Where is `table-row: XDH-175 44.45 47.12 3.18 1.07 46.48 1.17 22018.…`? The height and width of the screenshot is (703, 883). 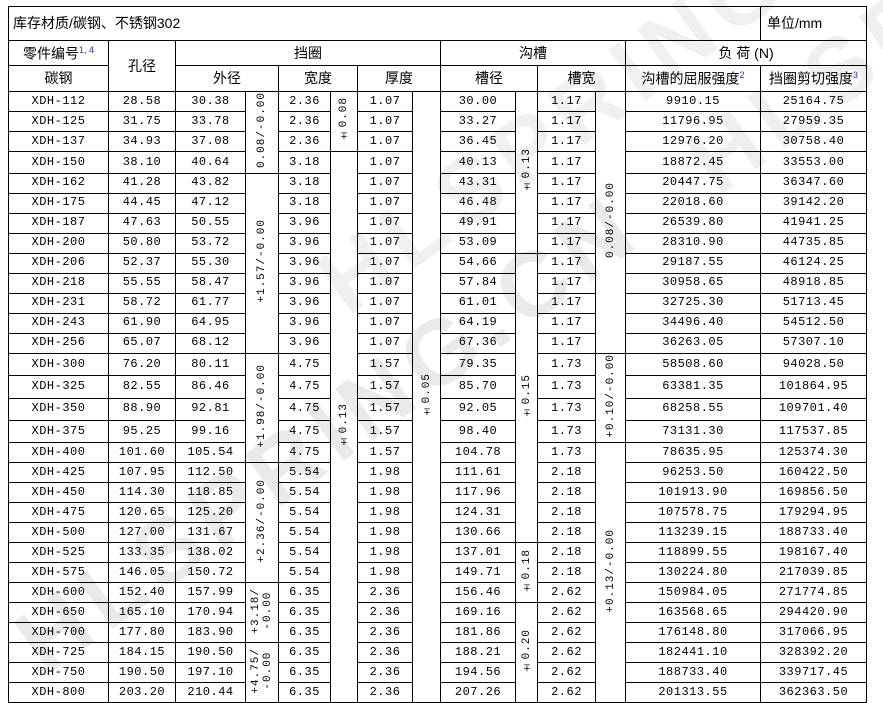 table-row: XDH-175 44.45 47.12 3.18 1.07 46.48 1.17 22018.… is located at coordinates (437, 203).